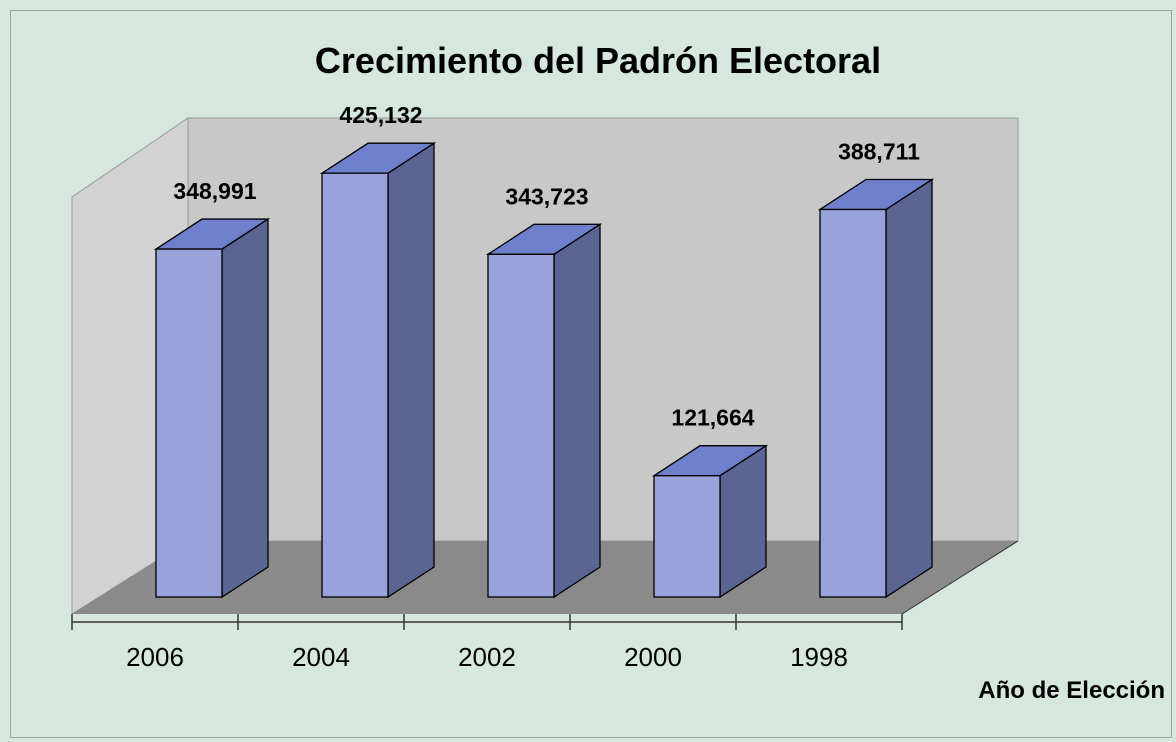  I want to click on bar-1998, so click(876, 388).